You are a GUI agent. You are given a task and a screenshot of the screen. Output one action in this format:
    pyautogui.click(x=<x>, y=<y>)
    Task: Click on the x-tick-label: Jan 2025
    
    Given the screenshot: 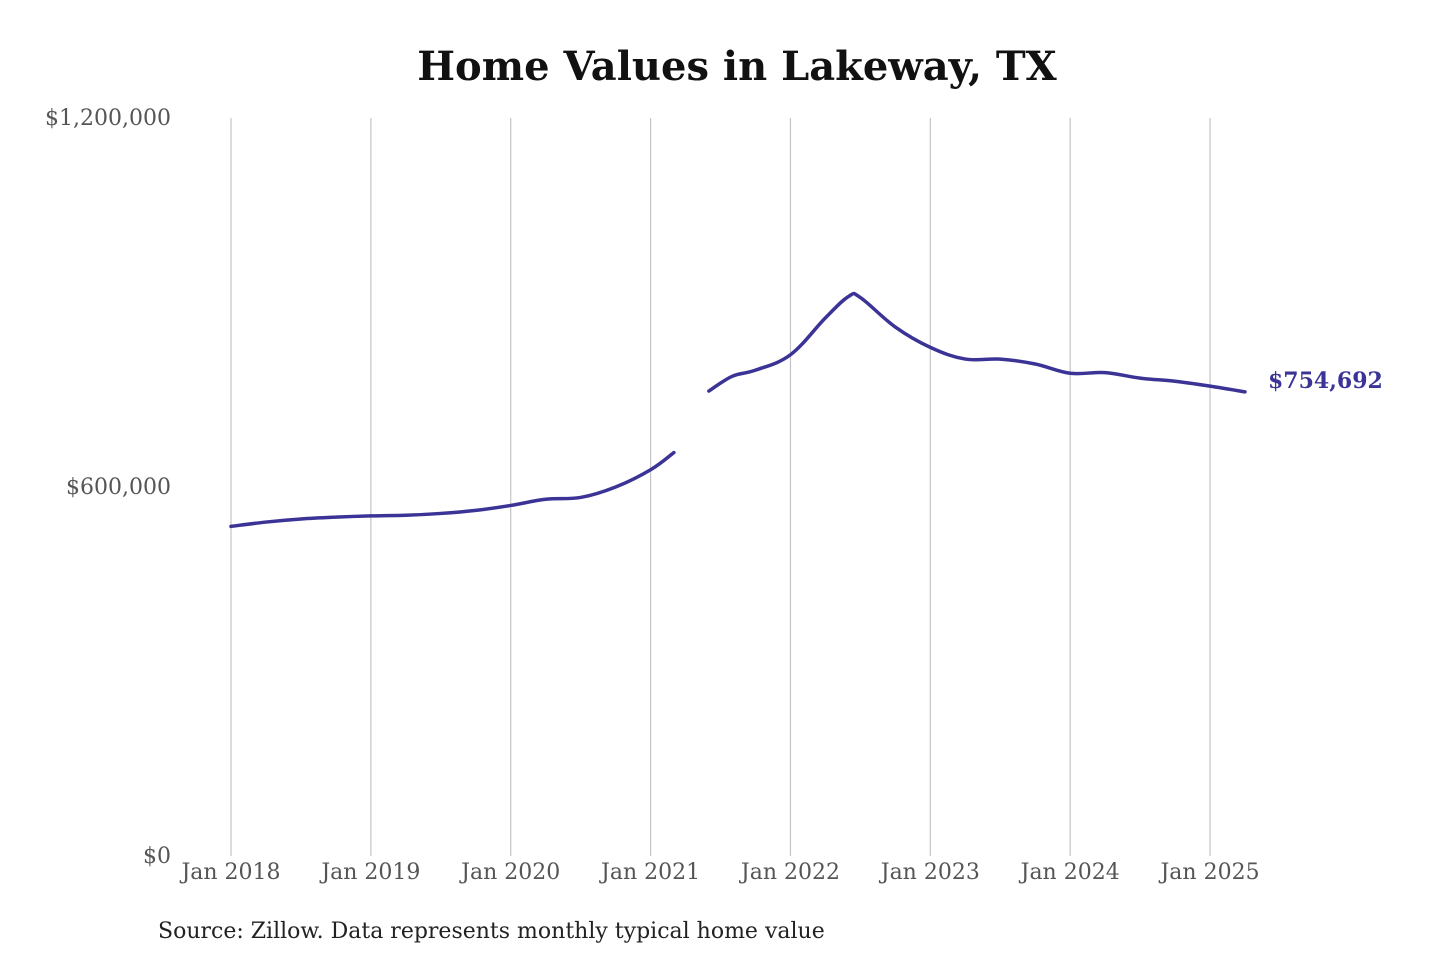 What is the action you would take?
    pyautogui.click(x=1208, y=872)
    